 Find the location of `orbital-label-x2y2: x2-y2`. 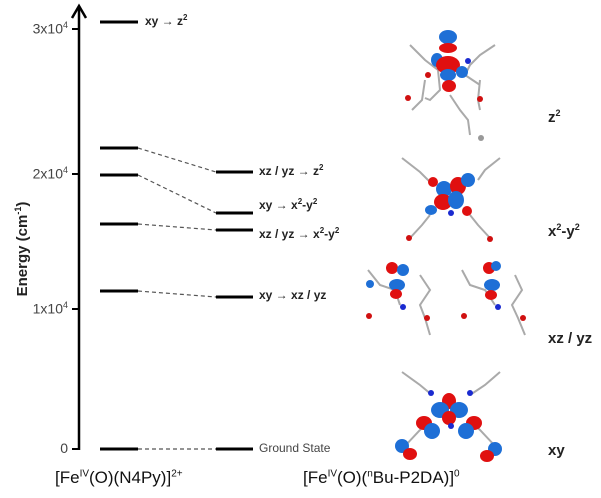

orbital-label-x2y2: x2-y2 is located at coordinates (564, 231).